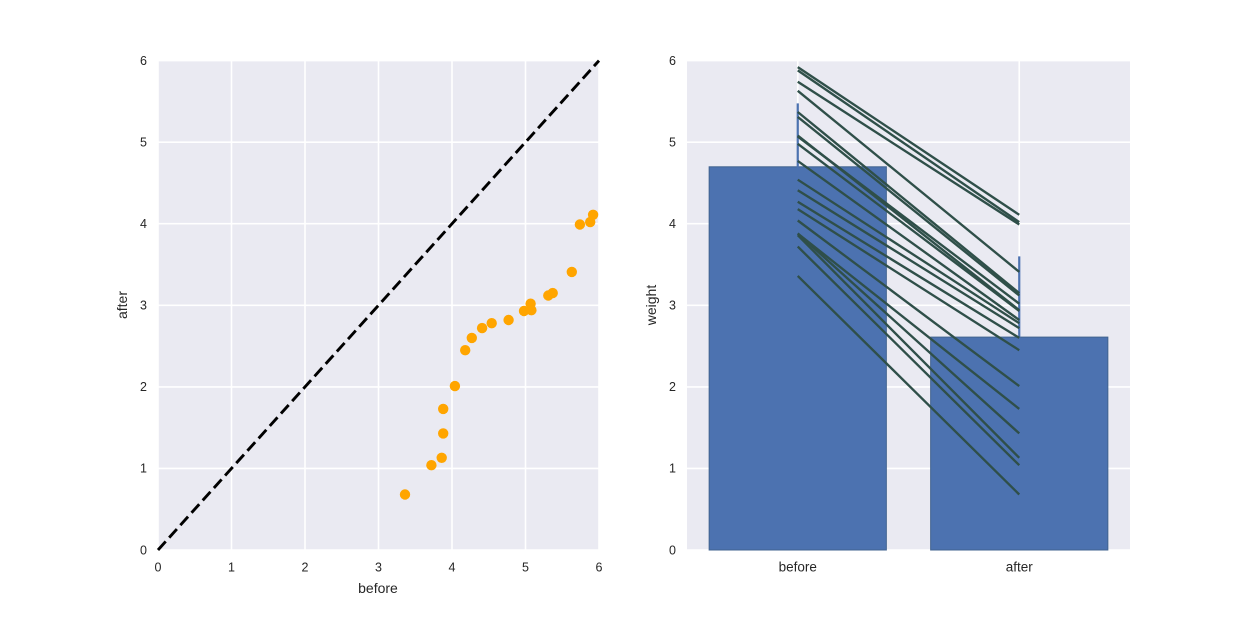  I want to click on svg-text: weight, so click(651, 306).